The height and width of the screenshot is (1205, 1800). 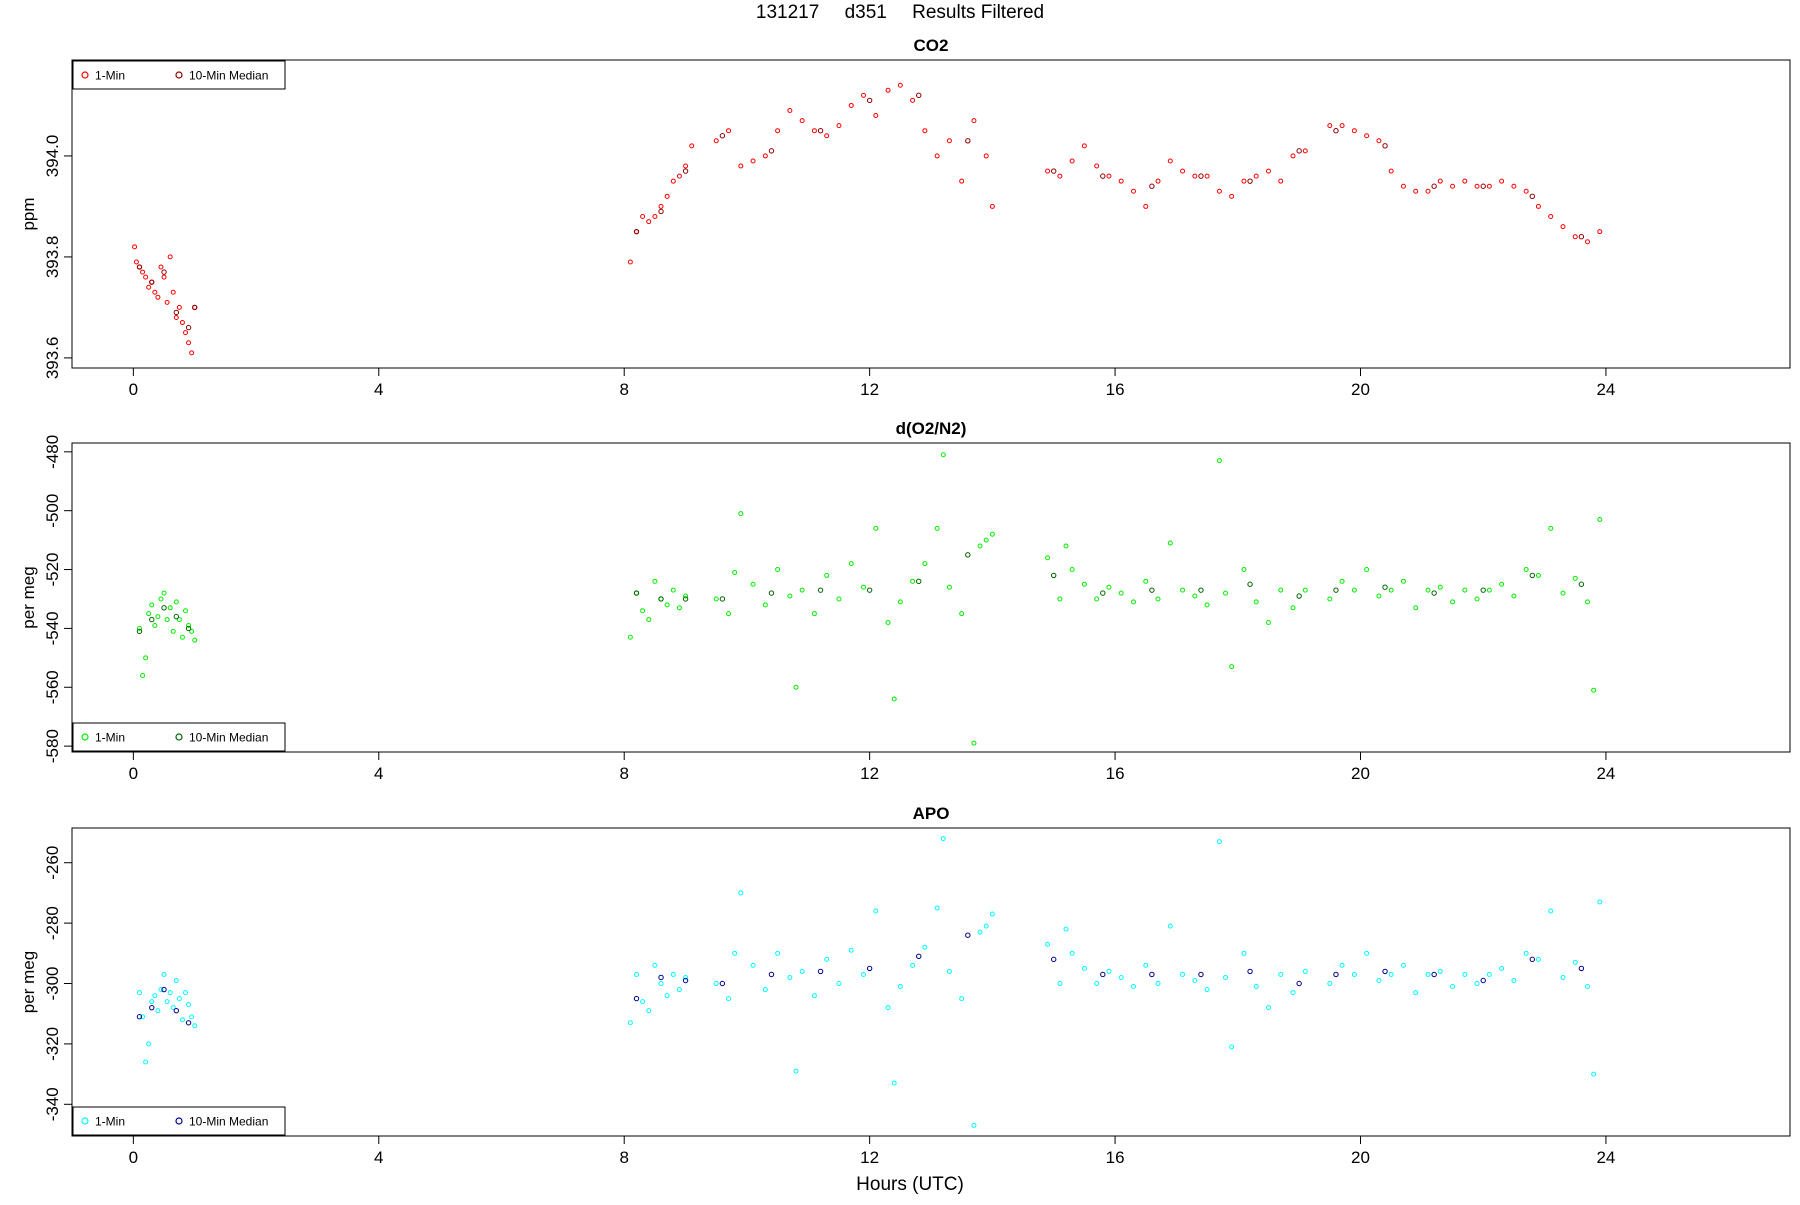 I want to click on o2n2-x-tick-label: 4, so click(x=378, y=773).